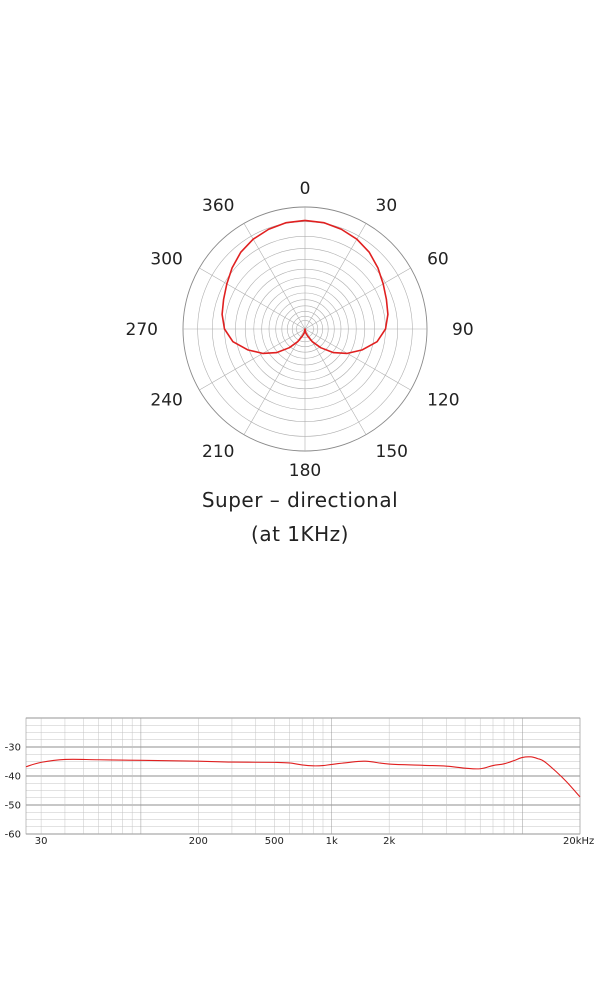  What do you see at coordinates (13, 835) in the screenshot?
I see `frequency-y-tick-label: -60` at bounding box center [13, 835].